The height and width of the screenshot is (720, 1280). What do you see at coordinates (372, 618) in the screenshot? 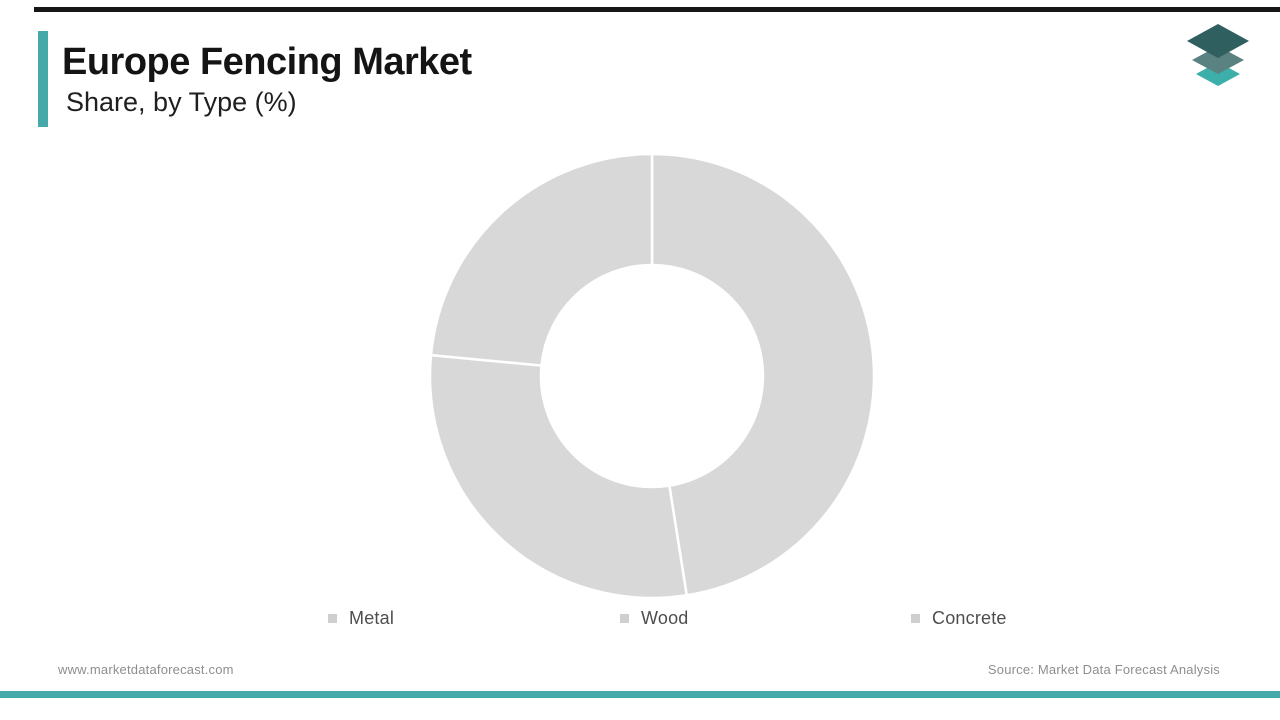
I see `legend-label: Metal` at bounding box center [372, 618].